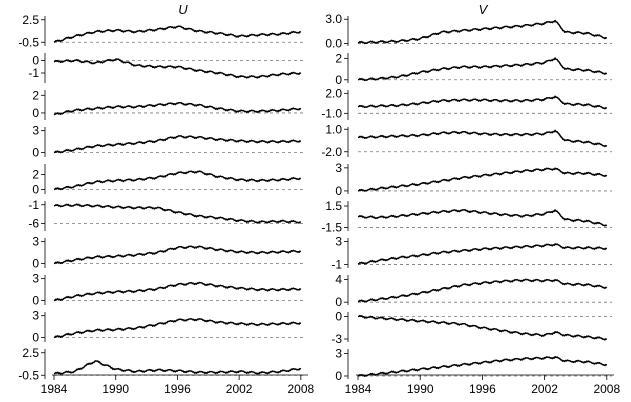  I want to click on y-tick-label: 0.0, so click(333, 44).